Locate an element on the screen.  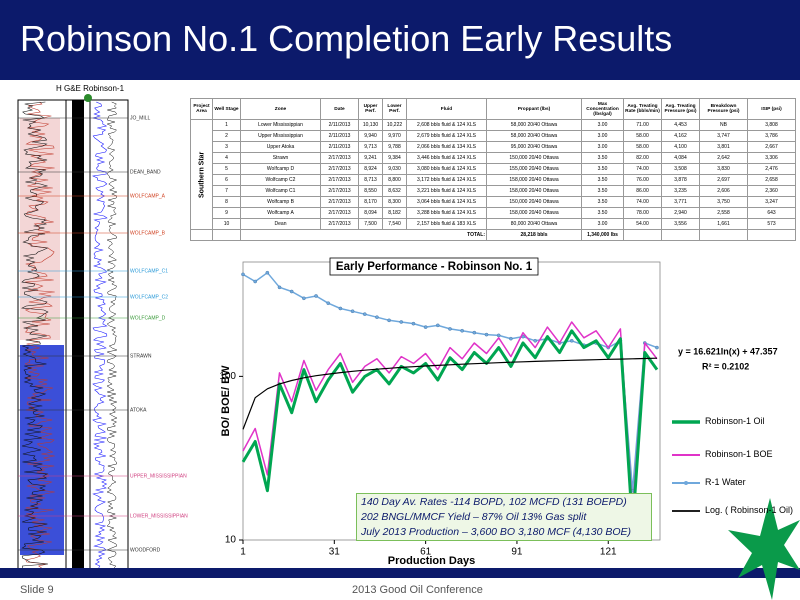
table-cell: 10,222 is located at coordinates (394, 125).